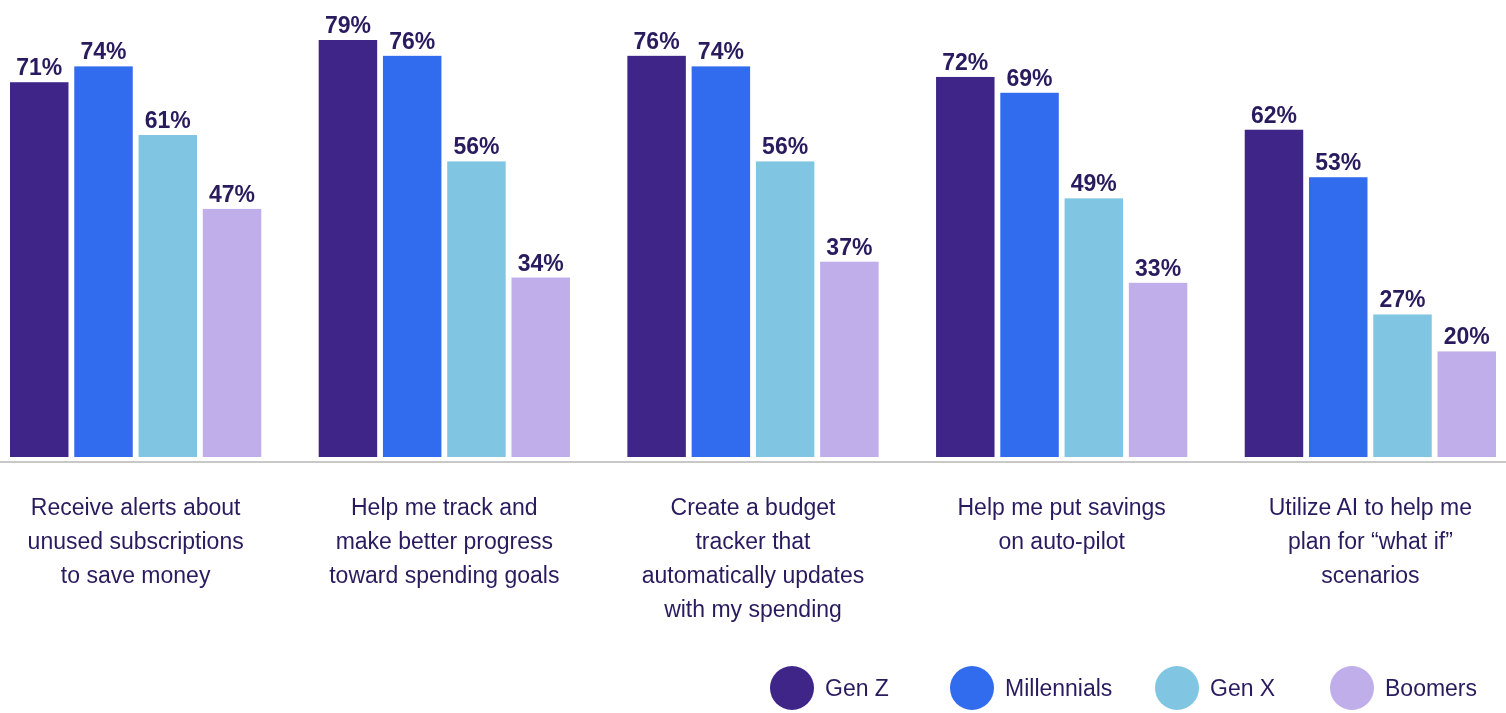 The height and width of the screenshot is (713, 1506). What do you see at coordinates (347, 25) in the screenshot?
I see `data-label: 79%` at bounding box center [347, 25].